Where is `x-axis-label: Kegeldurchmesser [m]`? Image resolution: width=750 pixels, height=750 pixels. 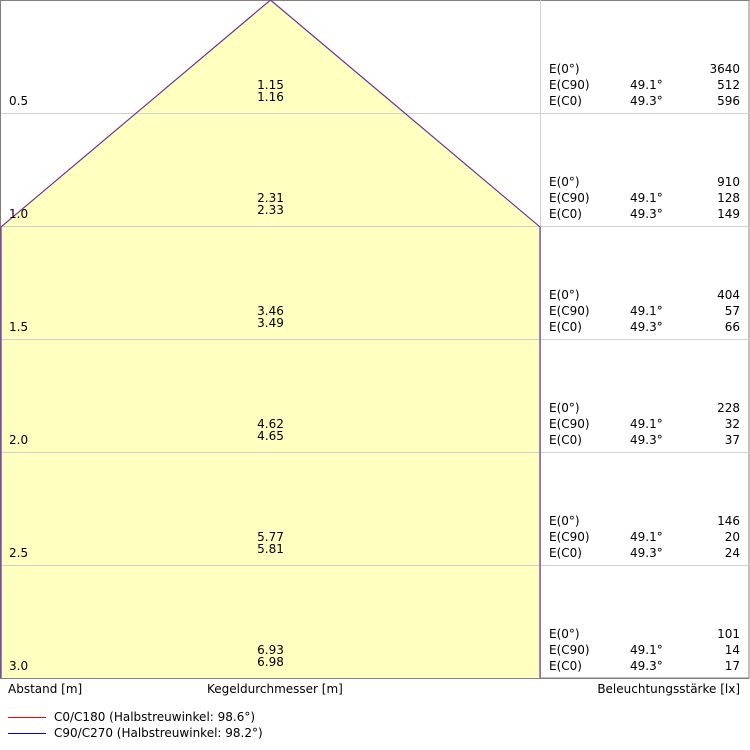 x-axis-label: Kegeldurchmesser [m] is located at coordinates (275, 689).